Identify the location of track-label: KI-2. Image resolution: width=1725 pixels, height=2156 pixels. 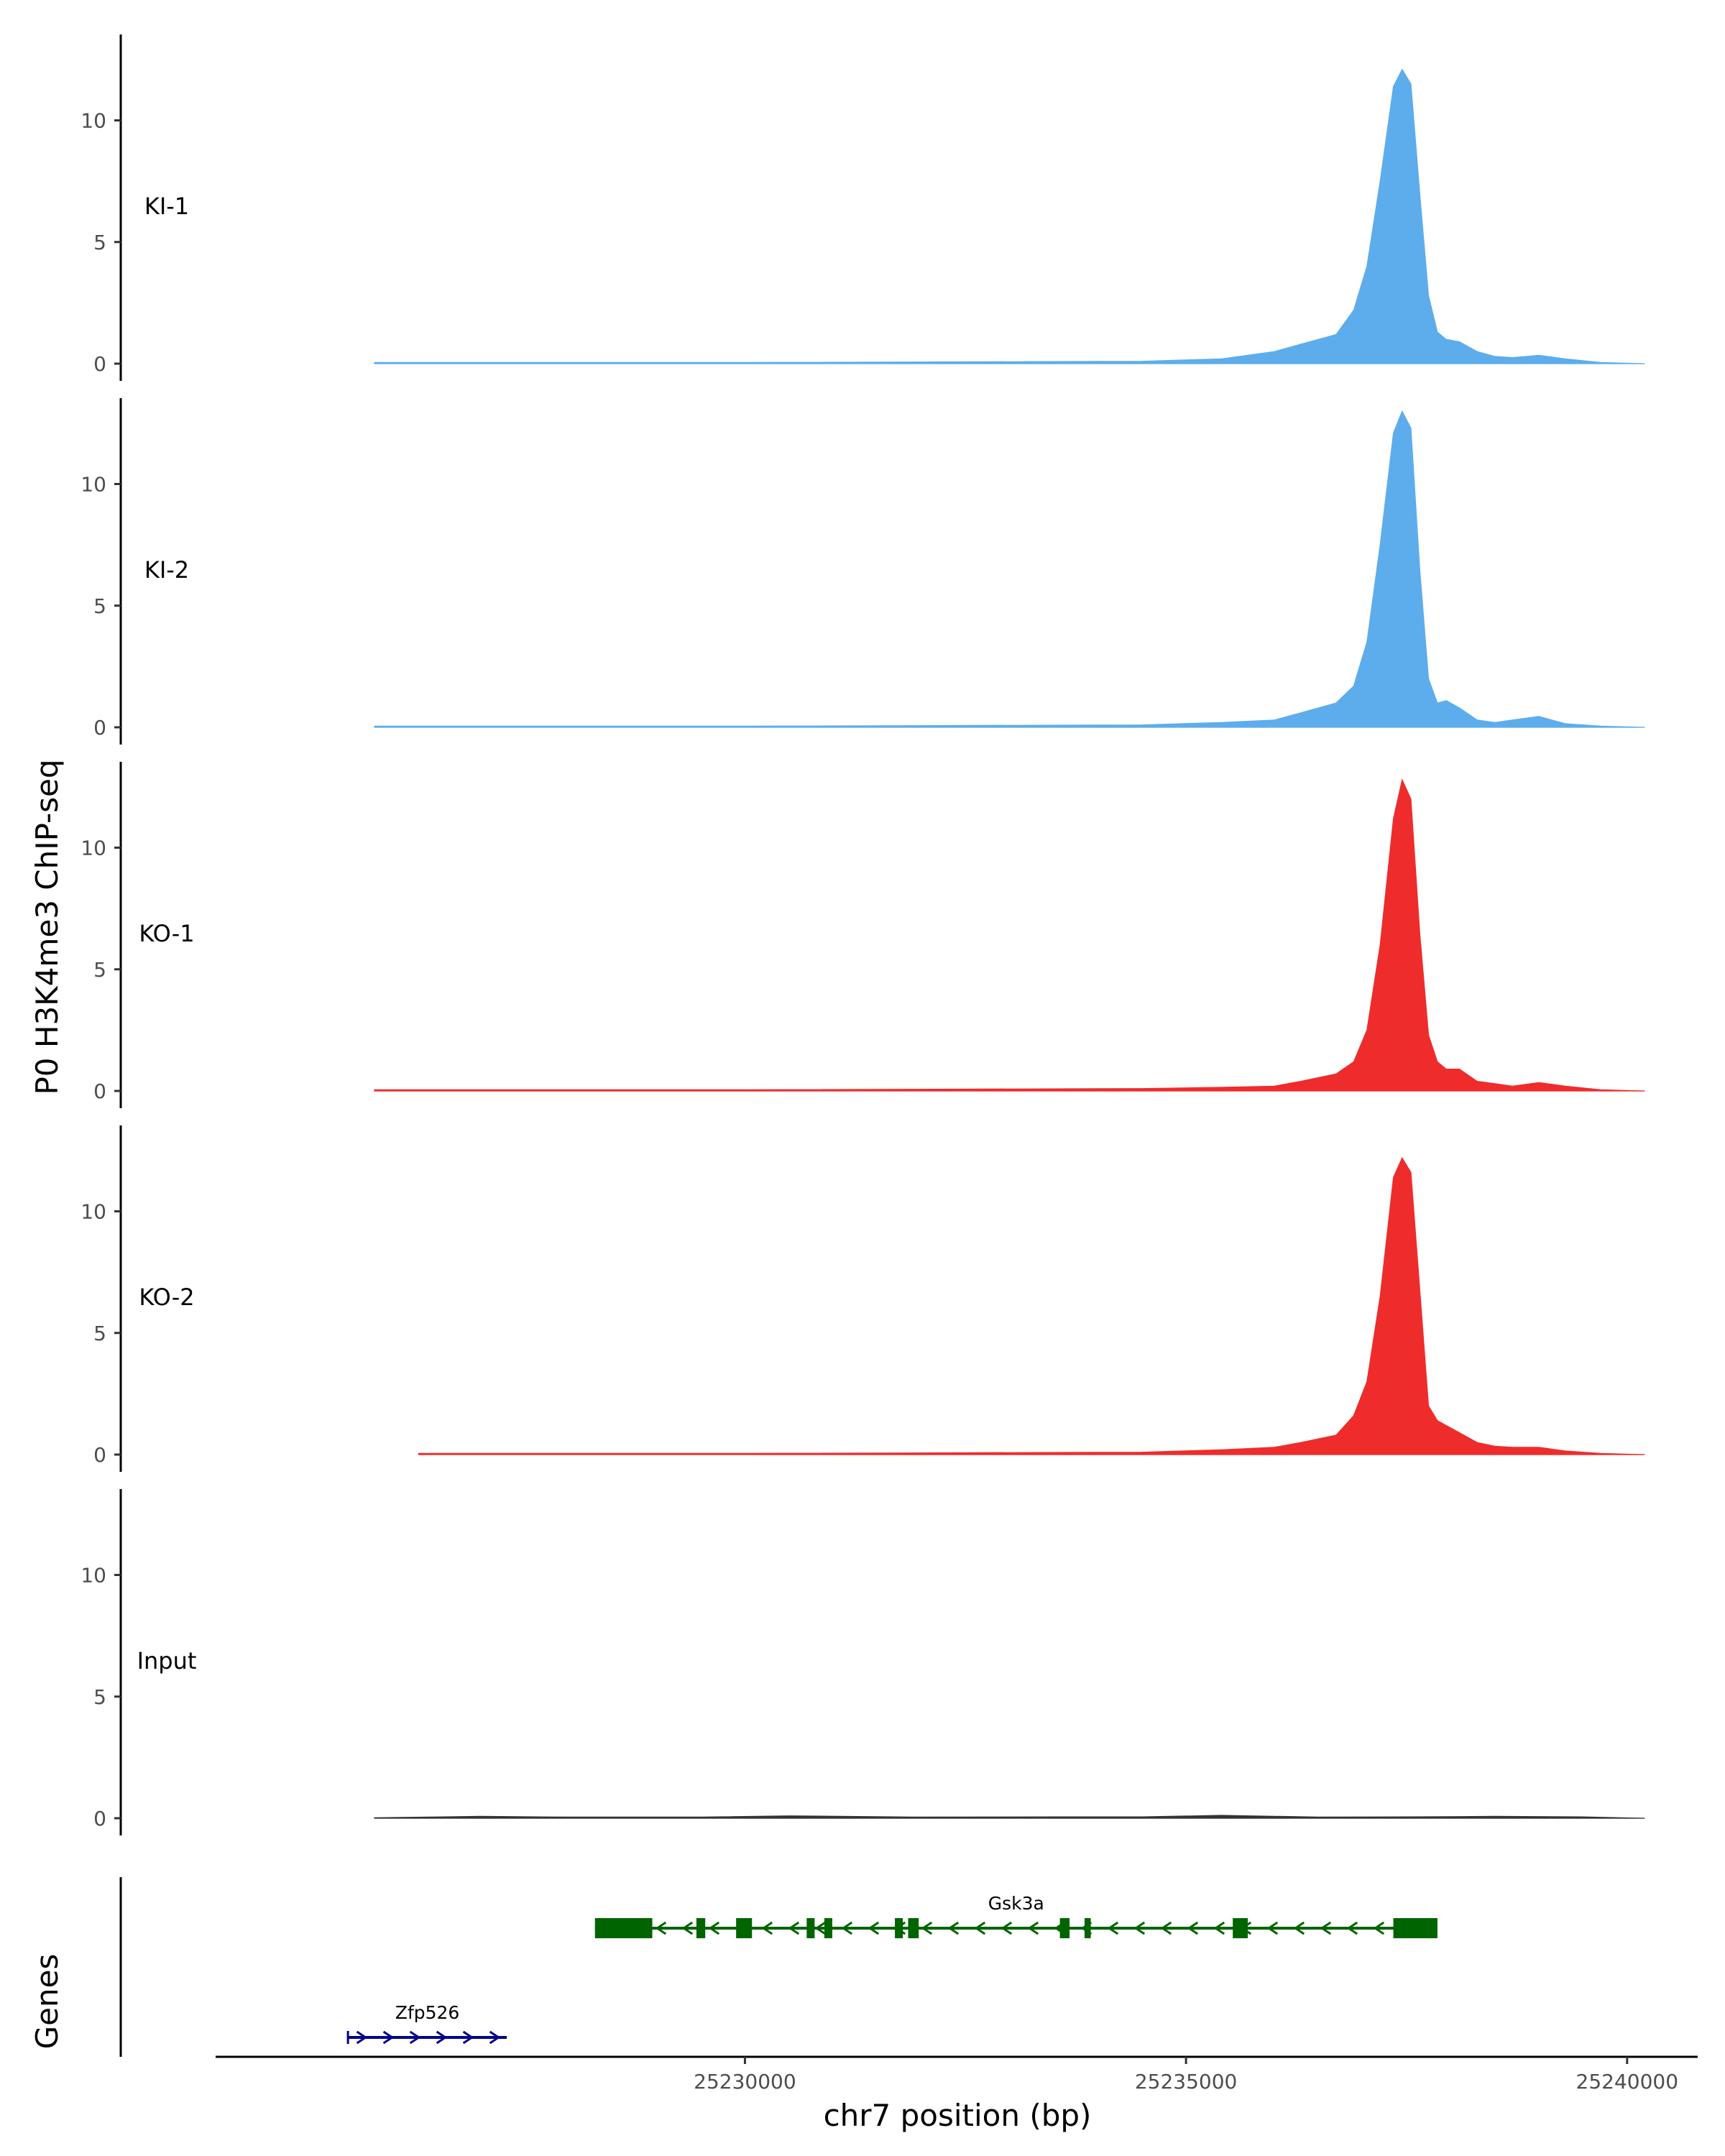
(166, 570).